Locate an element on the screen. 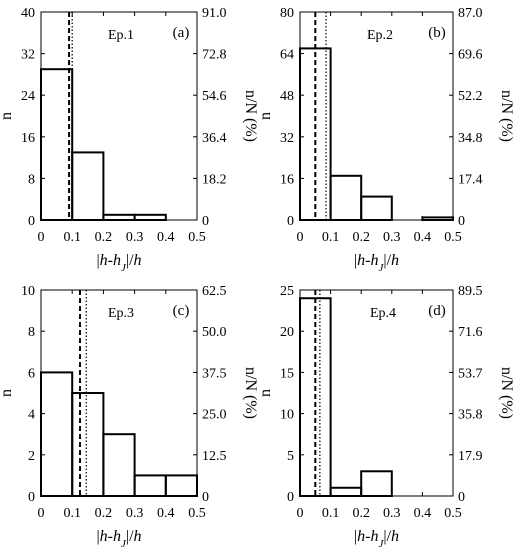 The height and width of the screenshot is (550, 519). y-tick-label: 6 is located at coordinates (31, 373).